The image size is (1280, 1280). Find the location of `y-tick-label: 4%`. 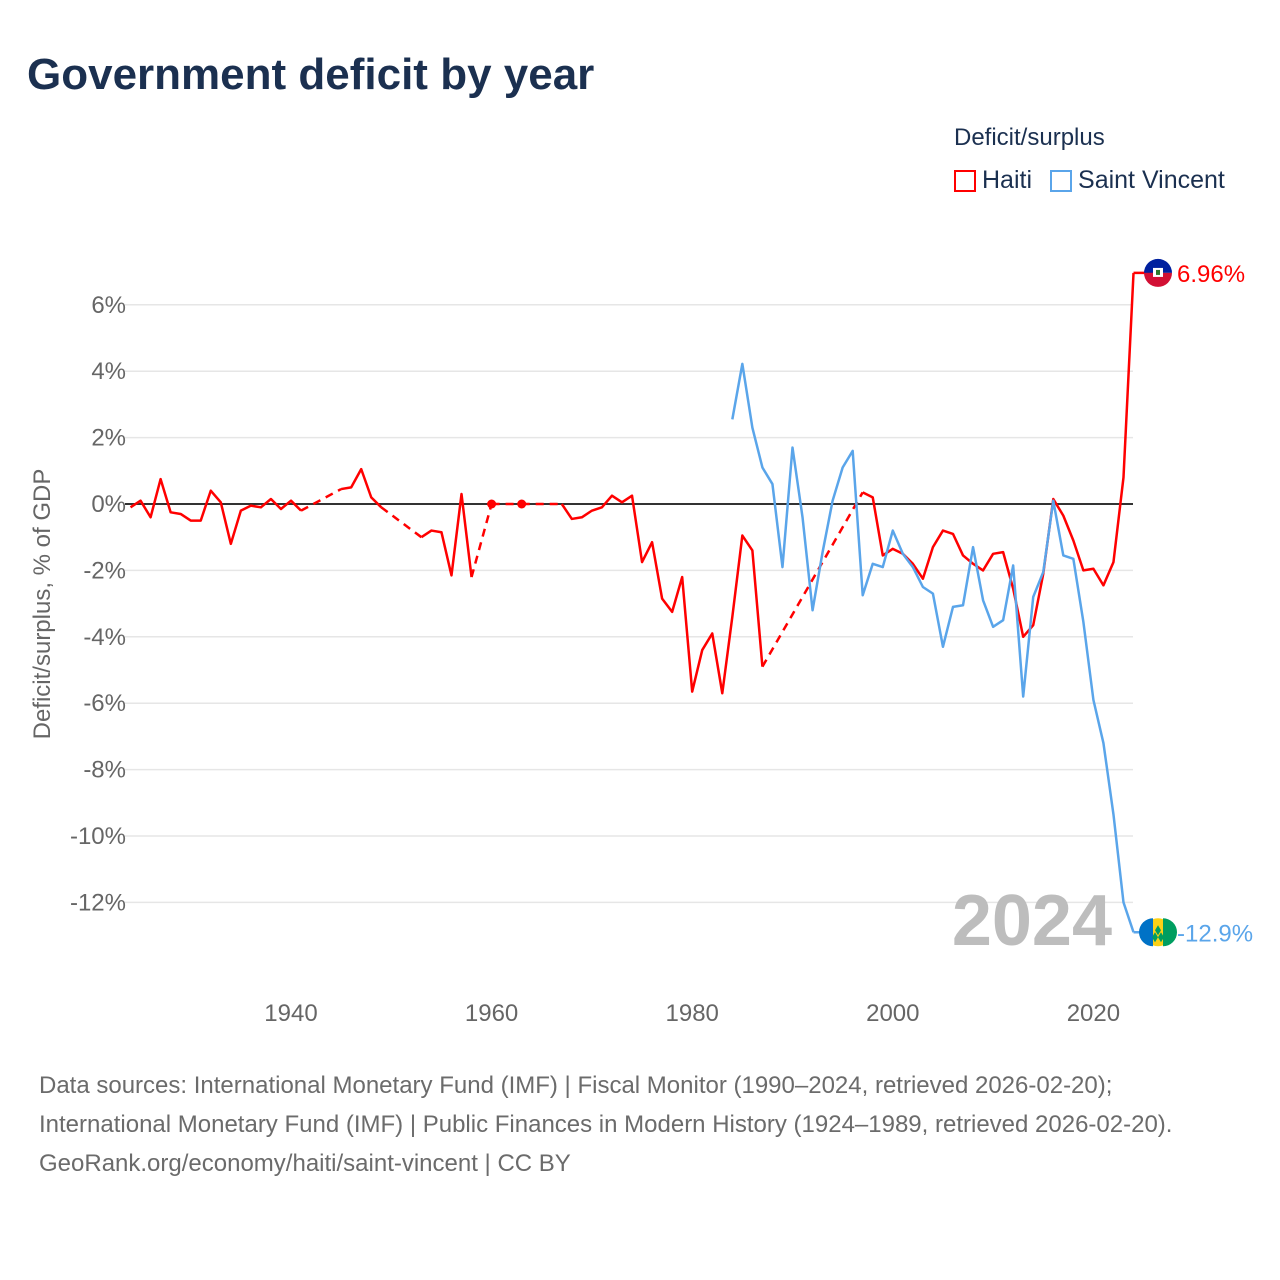

y-tick-label: 4% is located at coordinates (108, 371).